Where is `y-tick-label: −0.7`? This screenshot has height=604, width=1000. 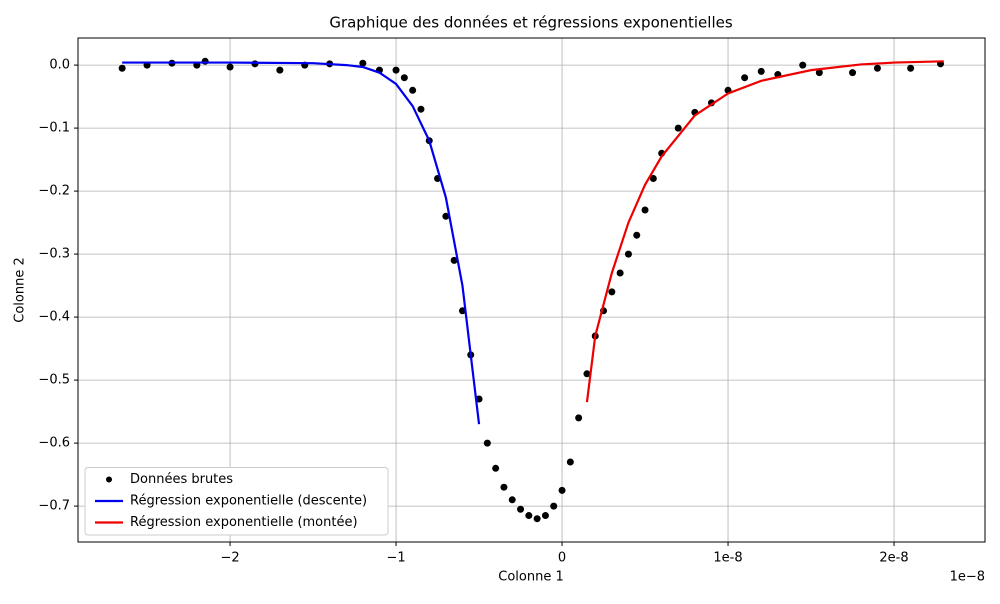 y-tick-label: −0.7 is located at coordinates (54, 506).